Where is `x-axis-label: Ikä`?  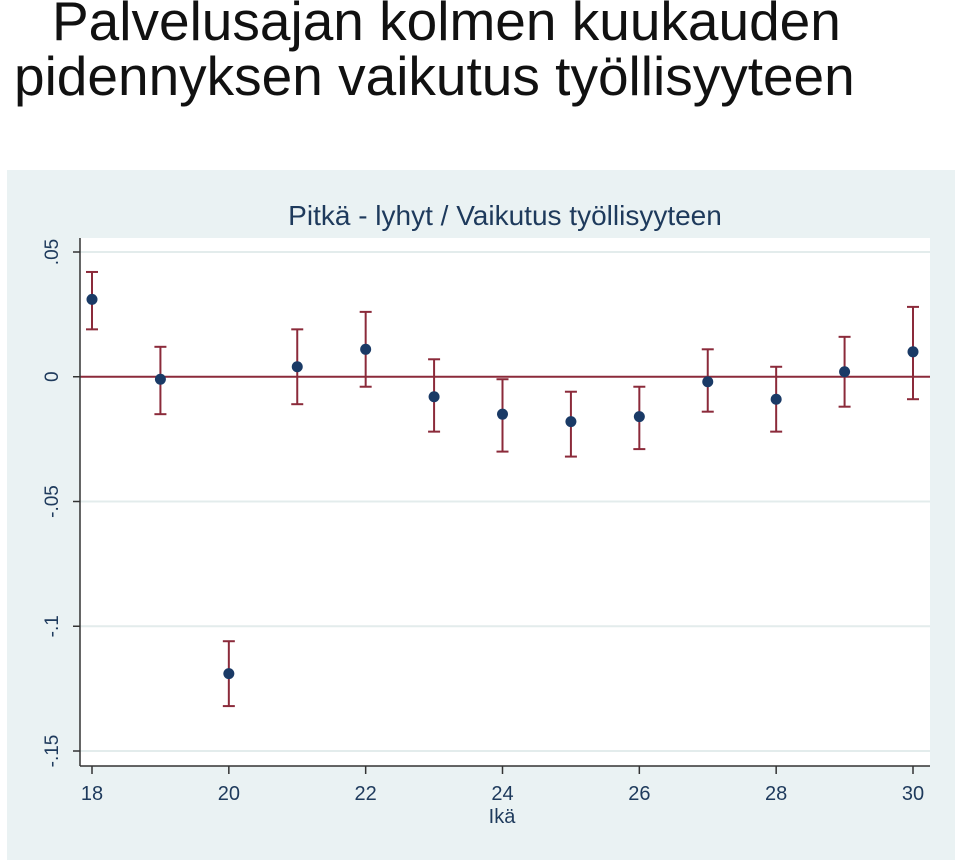 x-axis-label: Ikä is located at coordinates (503, 817).